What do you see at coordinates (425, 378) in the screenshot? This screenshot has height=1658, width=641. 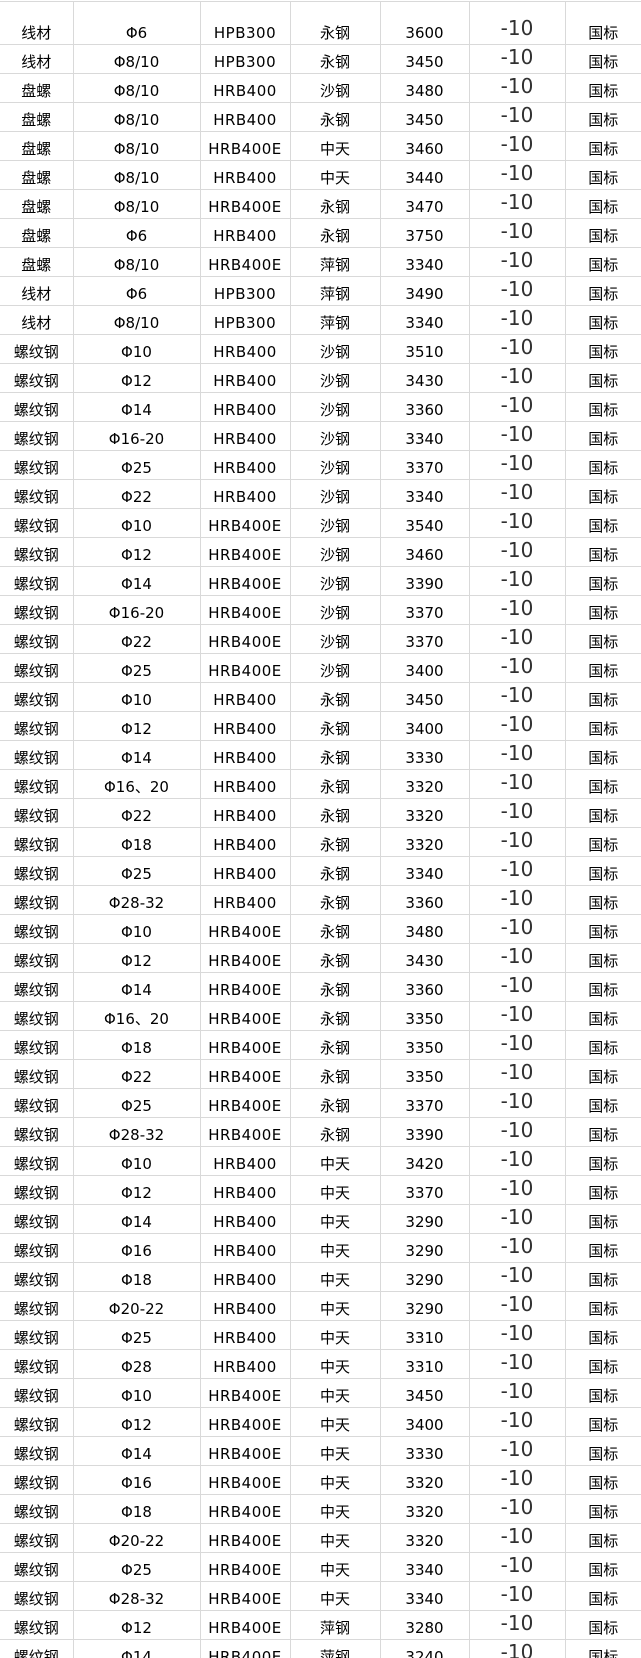 I see `cell-price: 3430` at bounding box center [425, 378].